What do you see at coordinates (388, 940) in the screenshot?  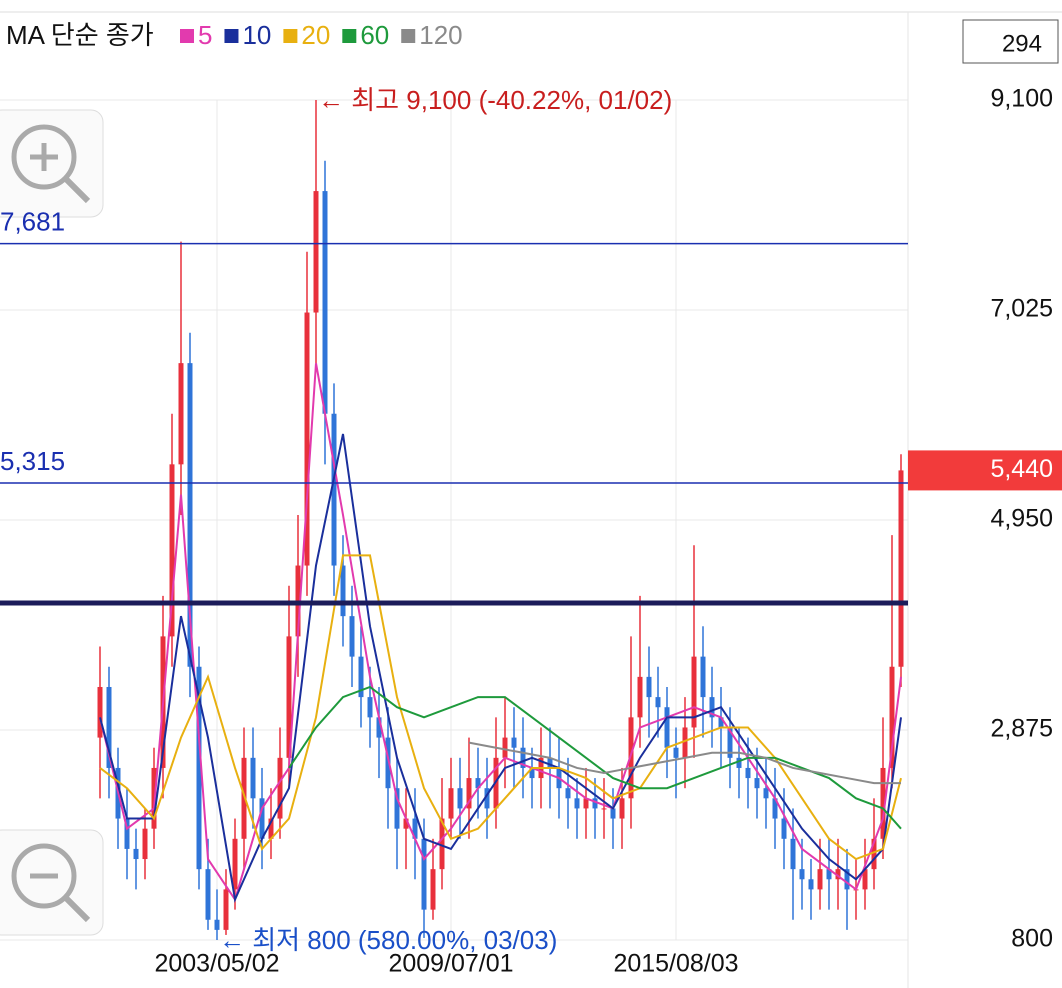 I see `annotation: ← 최저 800 (580.00%, 03/03)` at bounding box center [388, 940].